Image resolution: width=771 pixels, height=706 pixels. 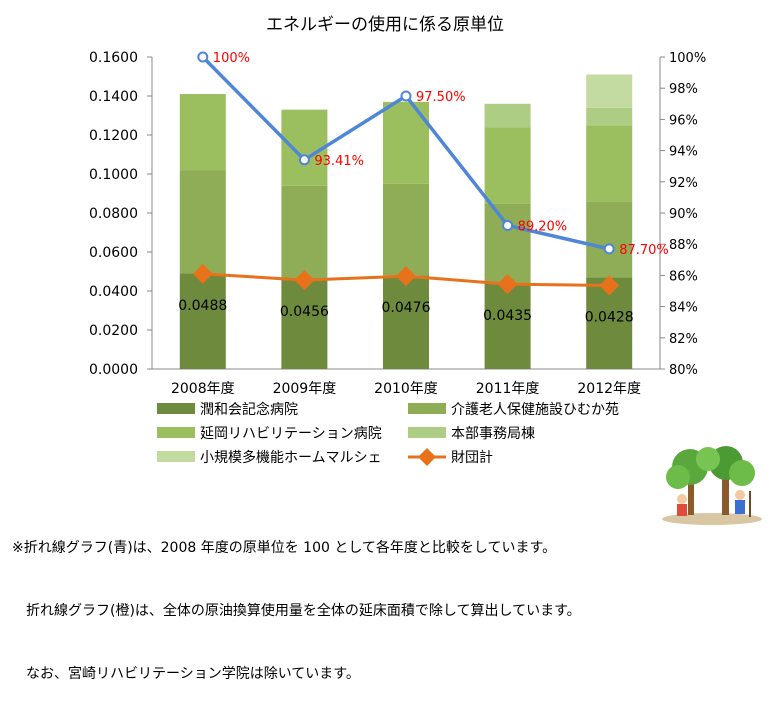 What do you see at coordinates (508, 389) in the screenshot?
I see `x-tick-label: 2011年度` at bounding box center [508, 389].